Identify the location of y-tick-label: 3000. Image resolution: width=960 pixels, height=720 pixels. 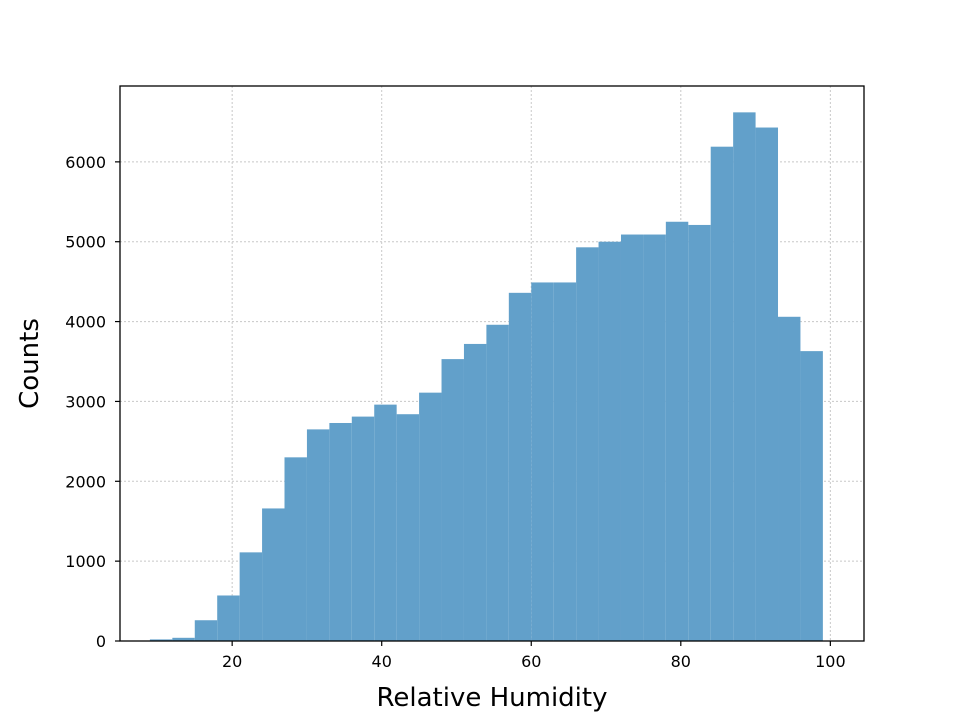
(85, 401).